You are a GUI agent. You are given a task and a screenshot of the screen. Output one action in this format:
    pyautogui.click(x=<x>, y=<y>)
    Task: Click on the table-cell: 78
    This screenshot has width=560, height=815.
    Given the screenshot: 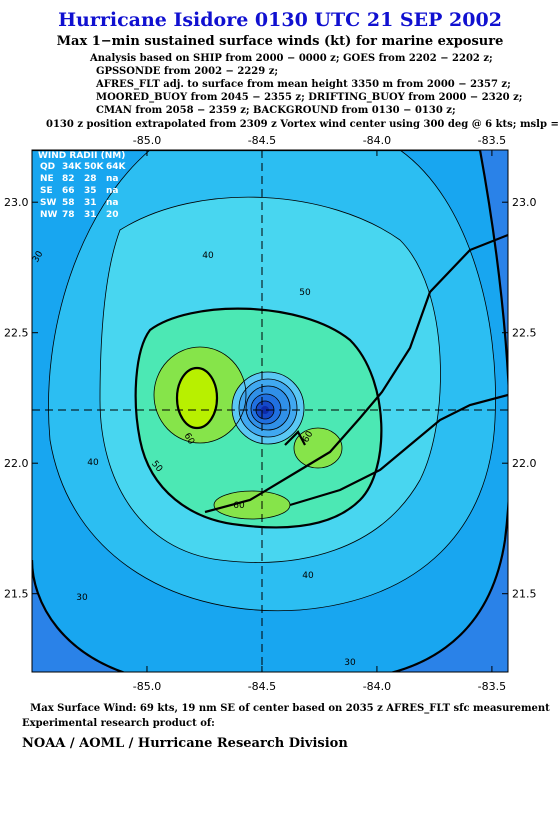 What is the action you would take?
    pyautogui.click(x=68, y=215)
    